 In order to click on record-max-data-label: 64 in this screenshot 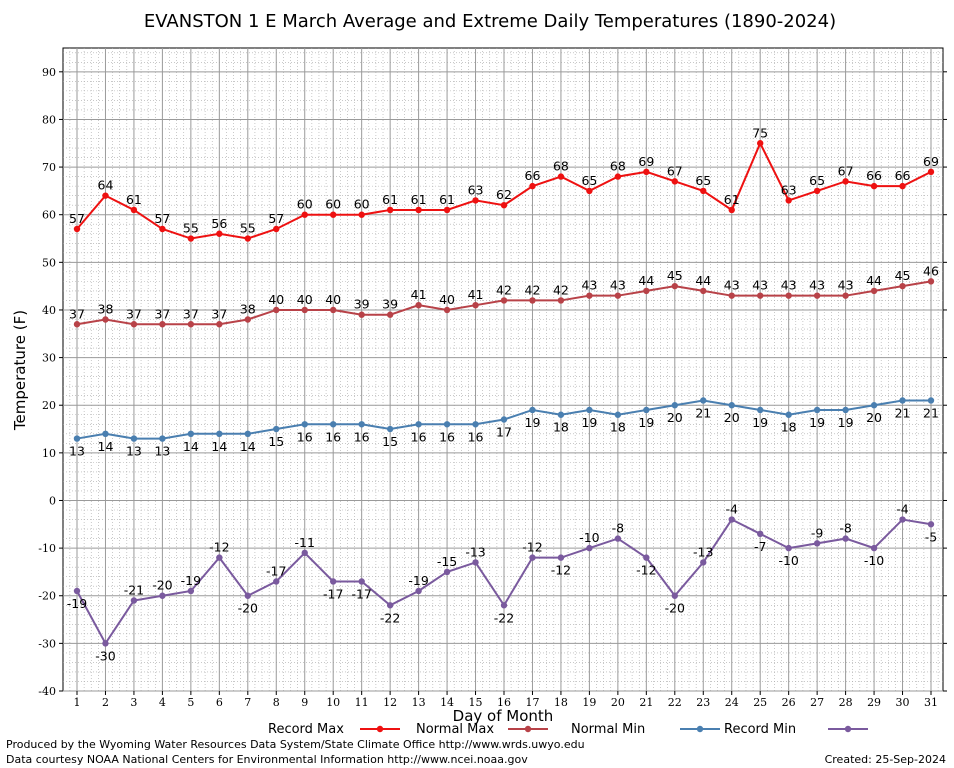, I will do `click(106, 185)`.